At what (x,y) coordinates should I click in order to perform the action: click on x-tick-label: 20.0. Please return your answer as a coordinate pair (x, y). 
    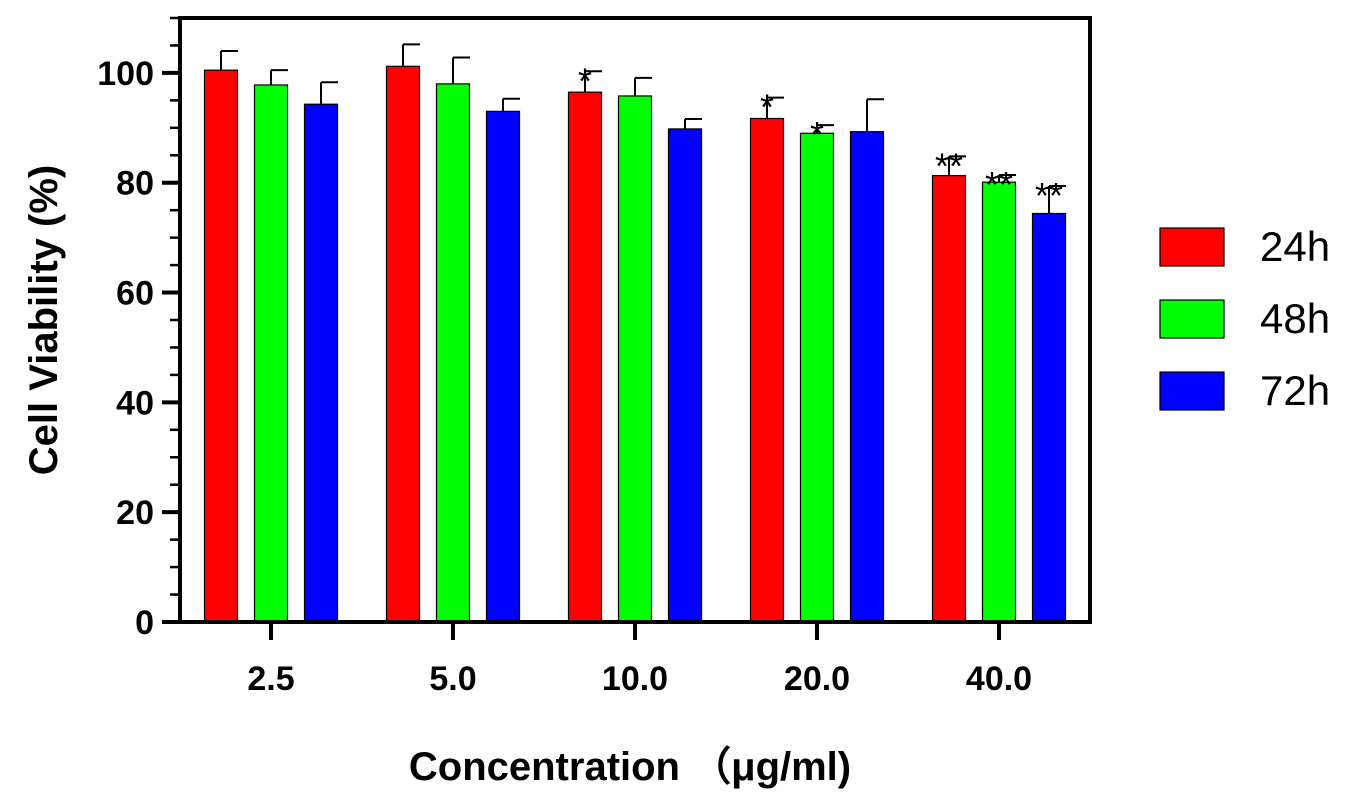
    Looking at the image, I should click on (817, 679).